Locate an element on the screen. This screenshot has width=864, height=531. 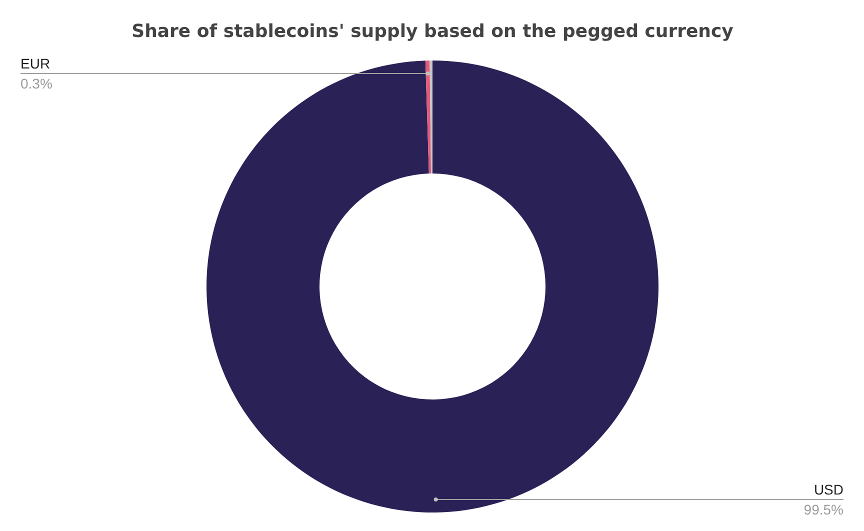
data-label: 0.3% is located at coordinates (36, 84).